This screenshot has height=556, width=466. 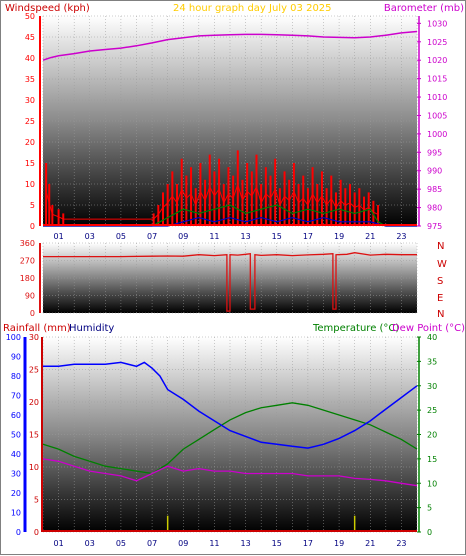 I want to click on top-hour-label: 01, so click(x=58, y=236).